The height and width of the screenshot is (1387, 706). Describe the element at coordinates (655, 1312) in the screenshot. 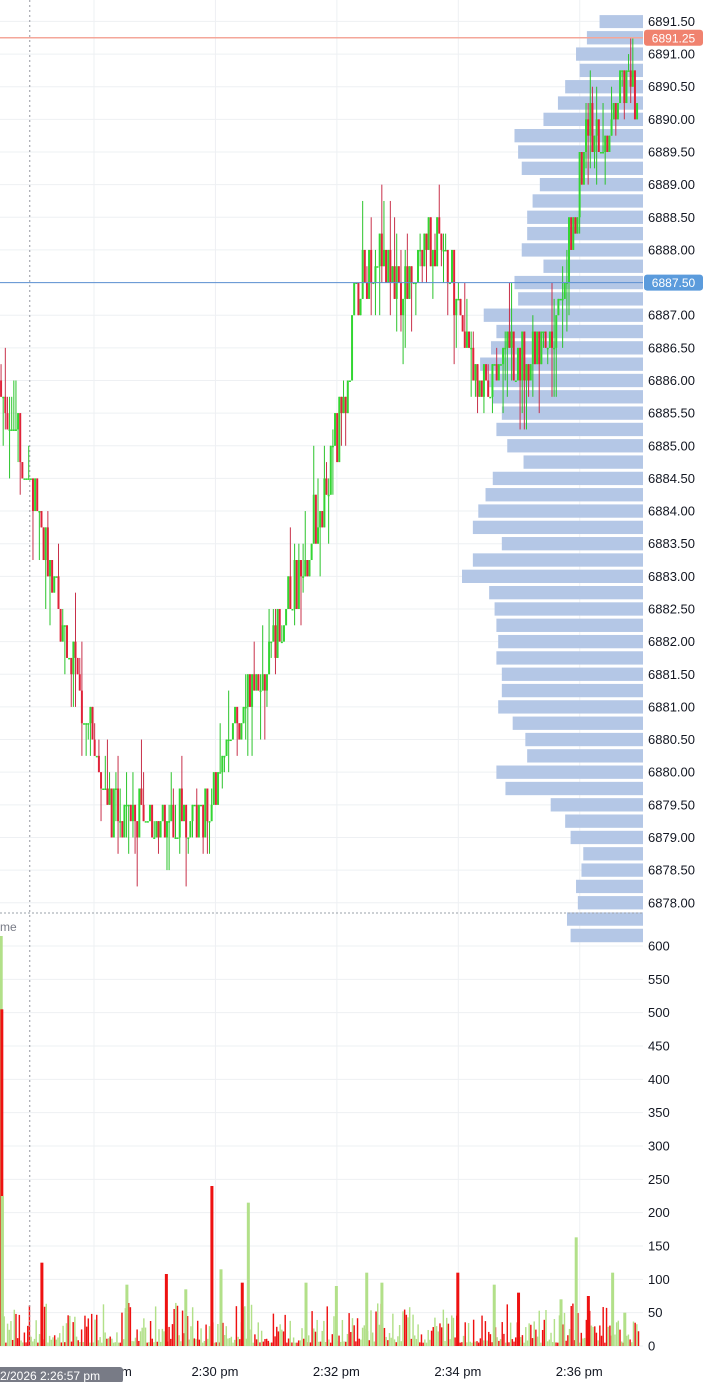

I see `volume-axis-tick: 50` at that location.